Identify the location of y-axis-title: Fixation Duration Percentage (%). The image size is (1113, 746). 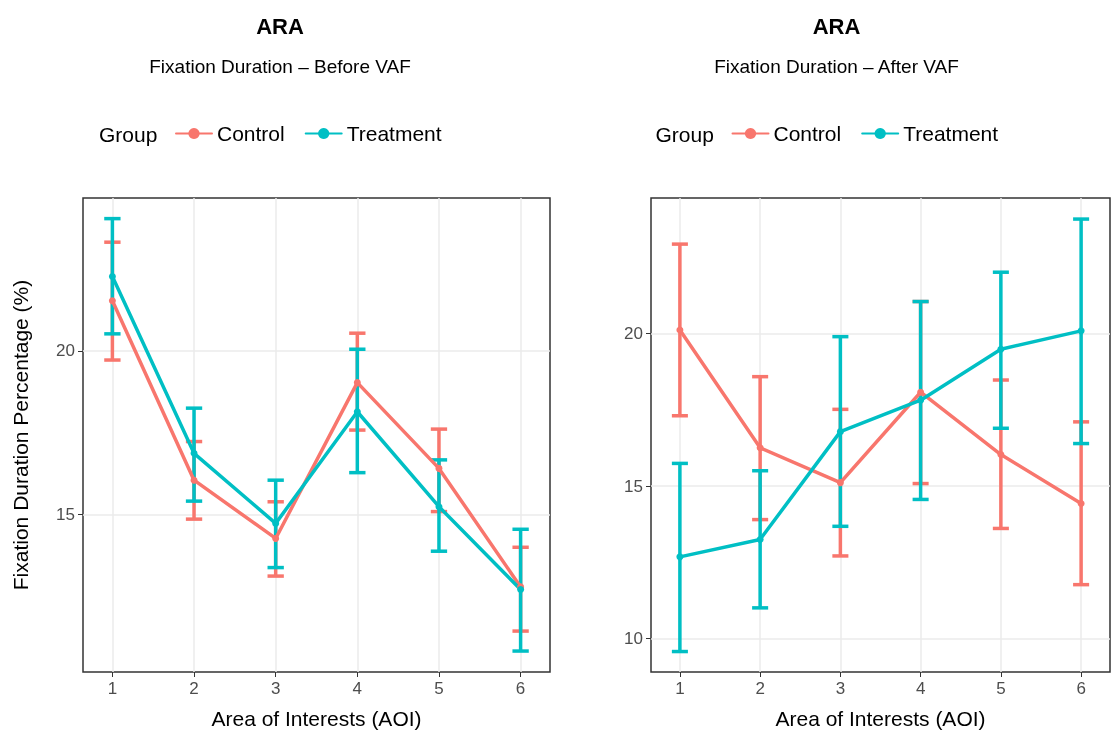
(20, 435).